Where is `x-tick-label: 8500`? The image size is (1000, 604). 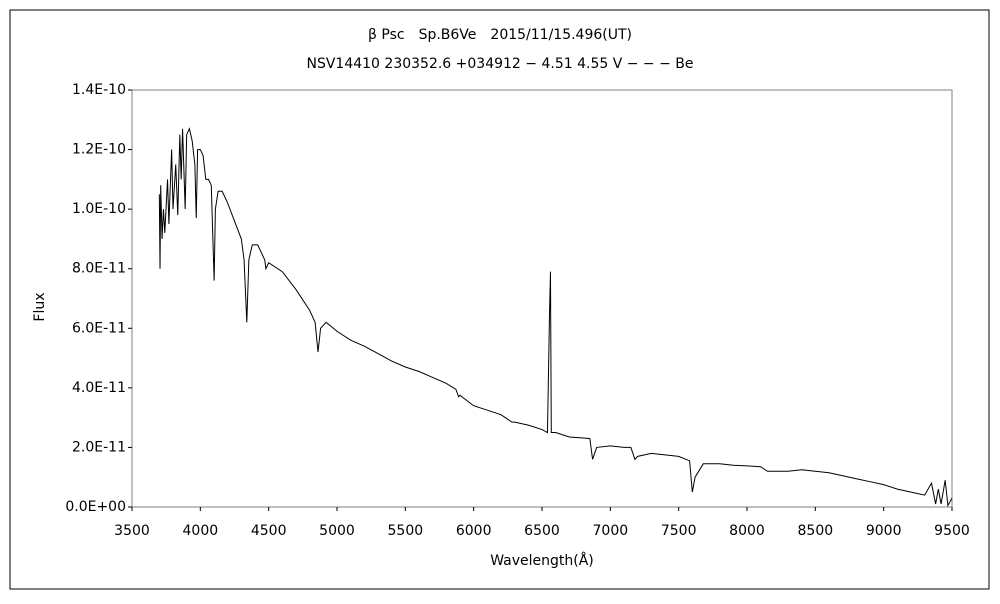
x-tick-label: 8500 is located at coordinates (816, 531).